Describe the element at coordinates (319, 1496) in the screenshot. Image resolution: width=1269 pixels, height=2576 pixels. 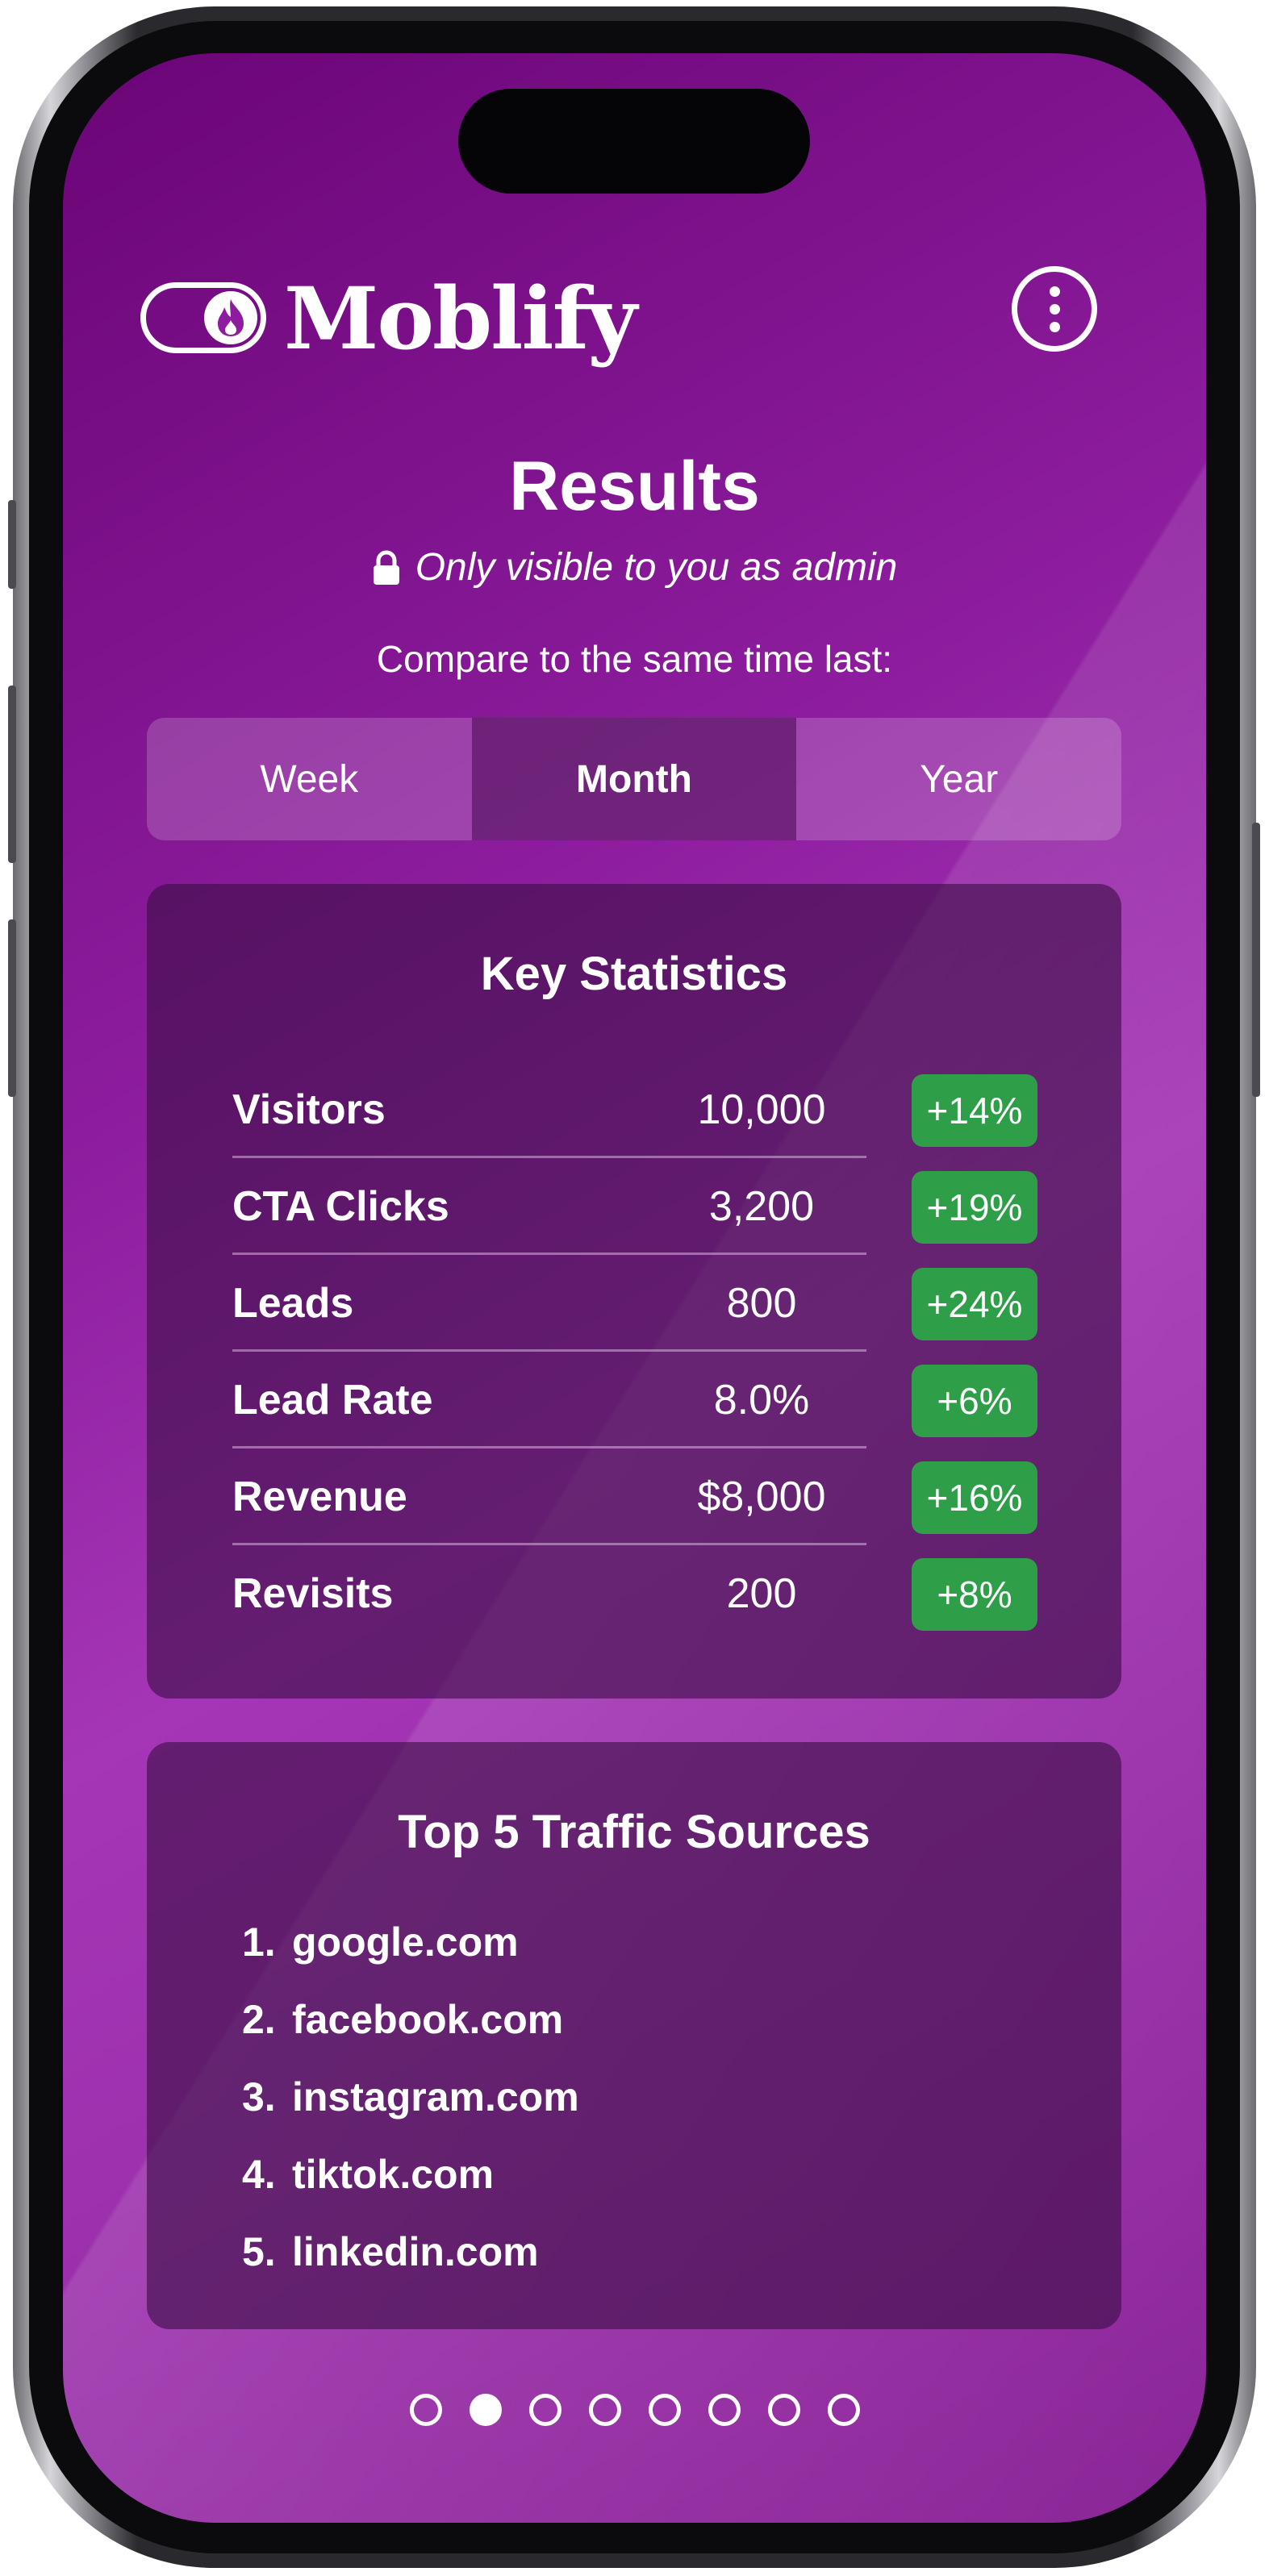
I see `stat-label: Revenue` at that location.